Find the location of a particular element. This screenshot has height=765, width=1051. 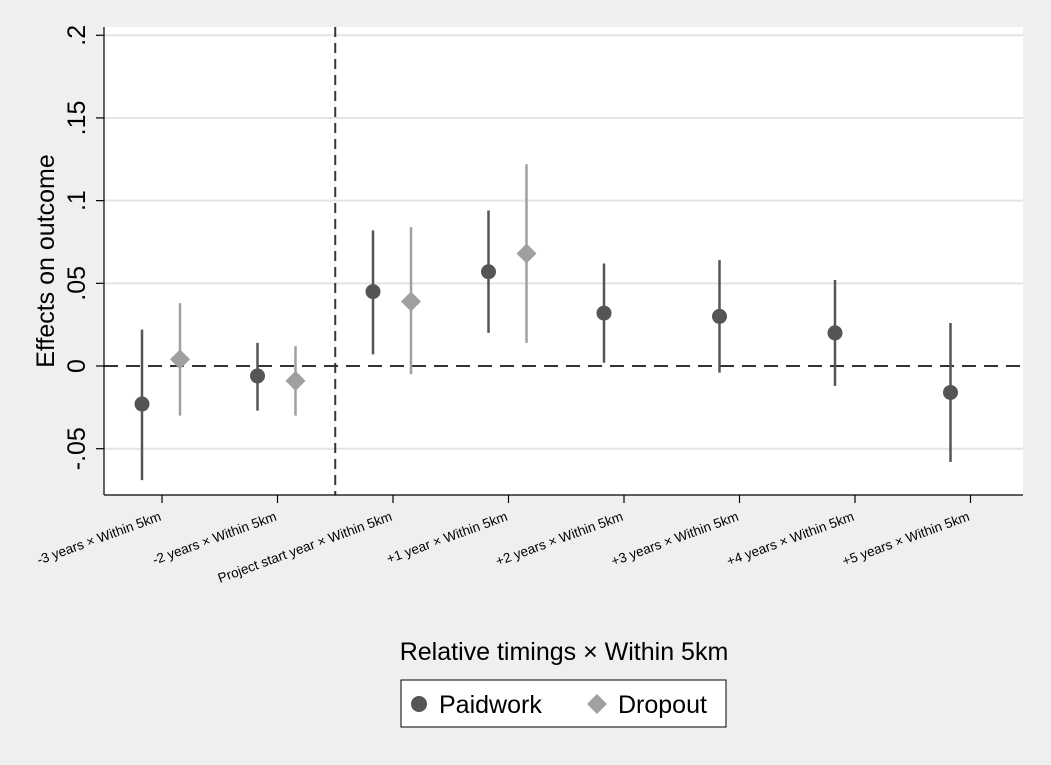

x-axis-title: Relative timings × Within 5km is located at coordinates (564, 652).